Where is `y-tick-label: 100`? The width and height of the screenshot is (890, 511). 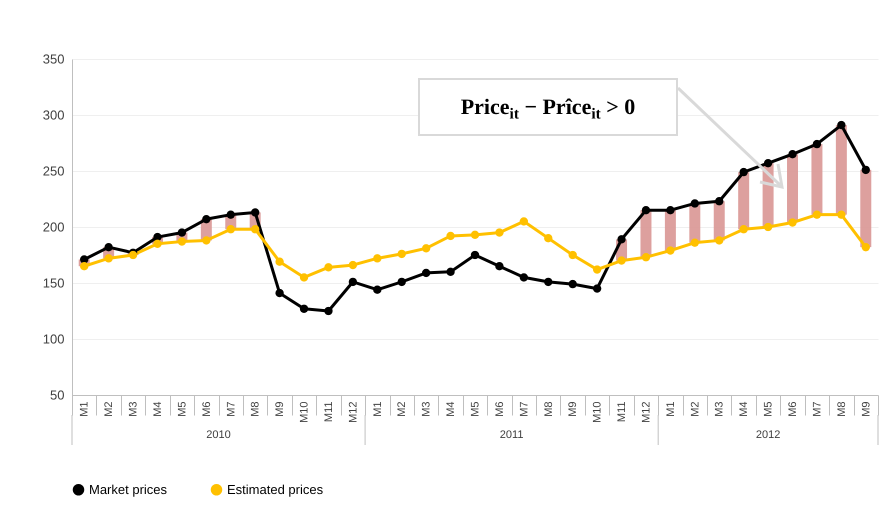
y-tick-label: 100 is located at coordinates (53, 339).